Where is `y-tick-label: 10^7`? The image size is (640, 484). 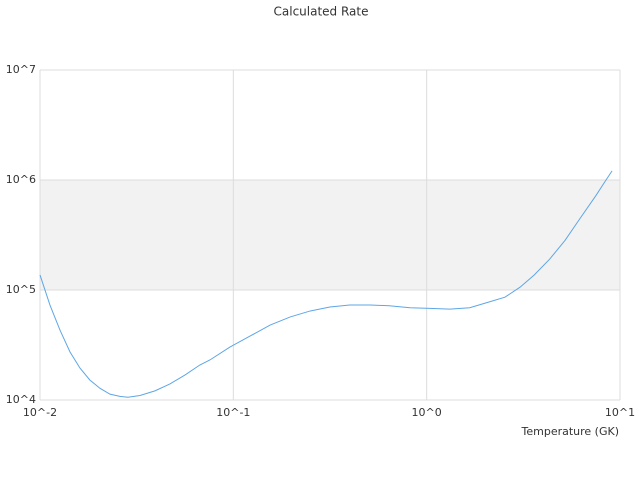 y-tick-label: 10^7 is located at coordinates (21, 69).